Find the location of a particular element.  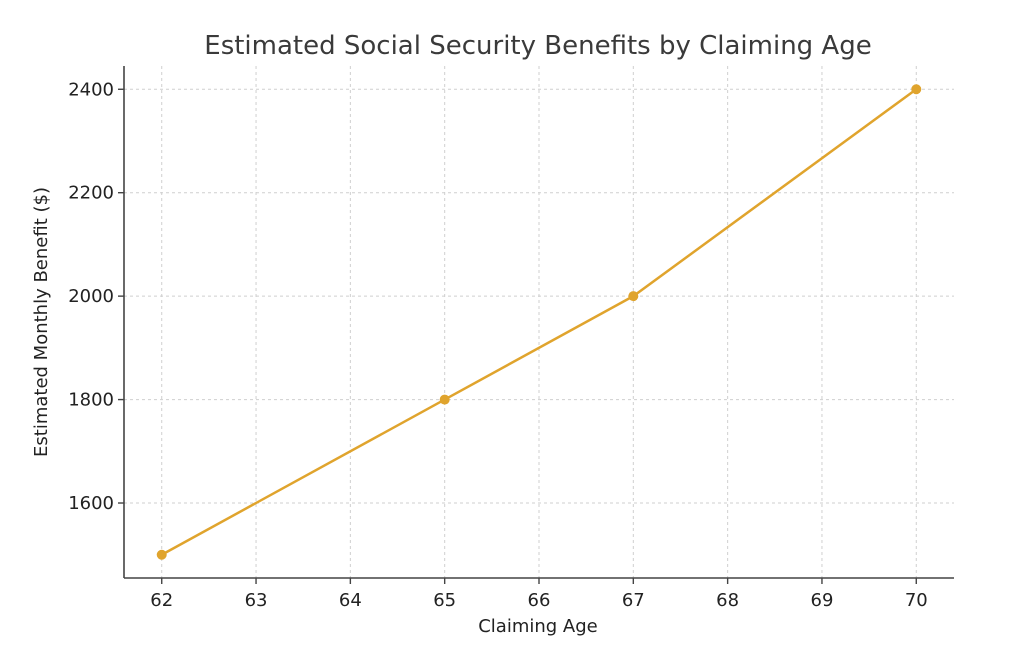

x-tick-label: 63 is located at coordinates (256, 600).